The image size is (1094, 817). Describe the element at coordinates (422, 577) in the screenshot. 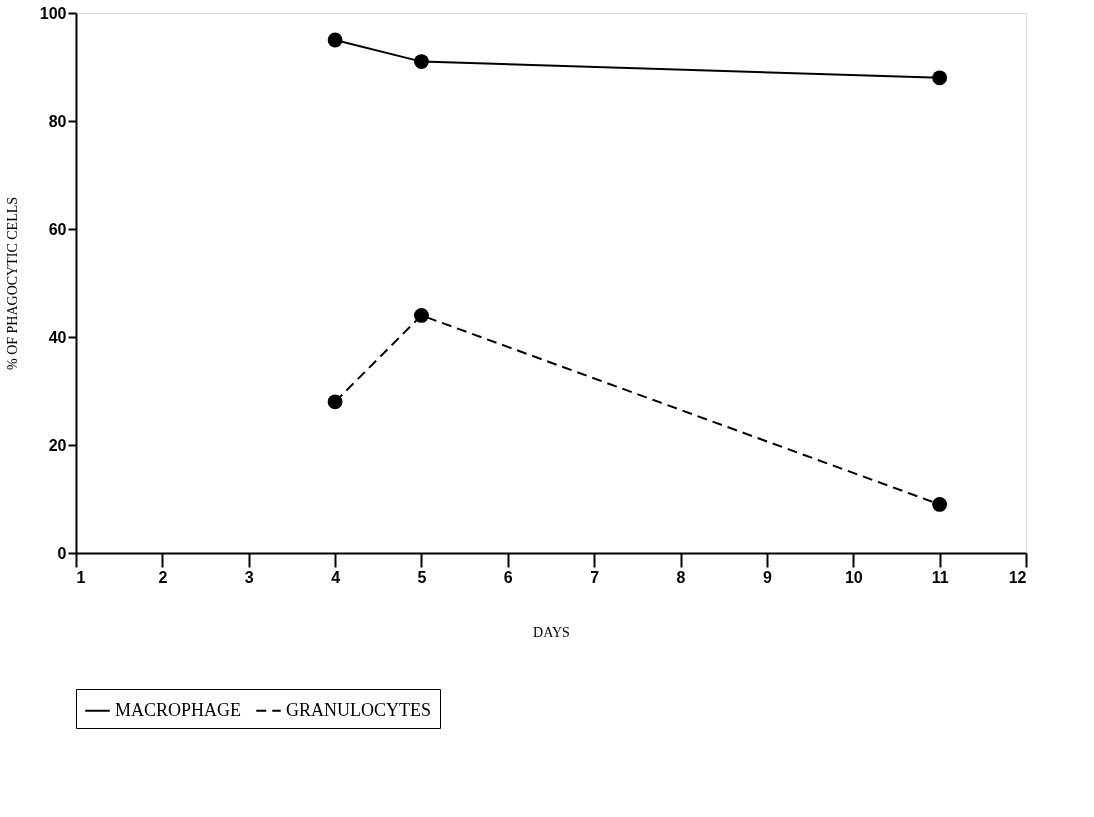

I see `x-tick-label: 5` at that location.